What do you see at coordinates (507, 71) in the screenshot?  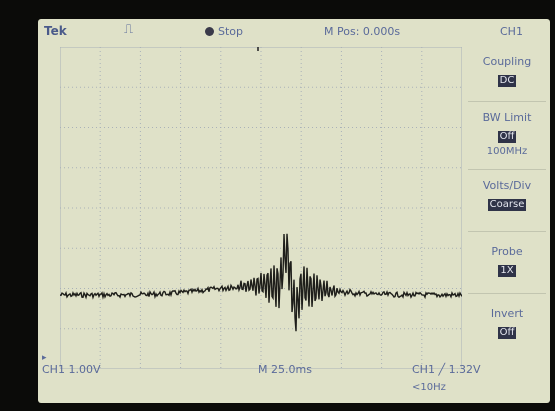 I see `coupling-menu-button: Coupling DC` at bounding box center [507, 71].